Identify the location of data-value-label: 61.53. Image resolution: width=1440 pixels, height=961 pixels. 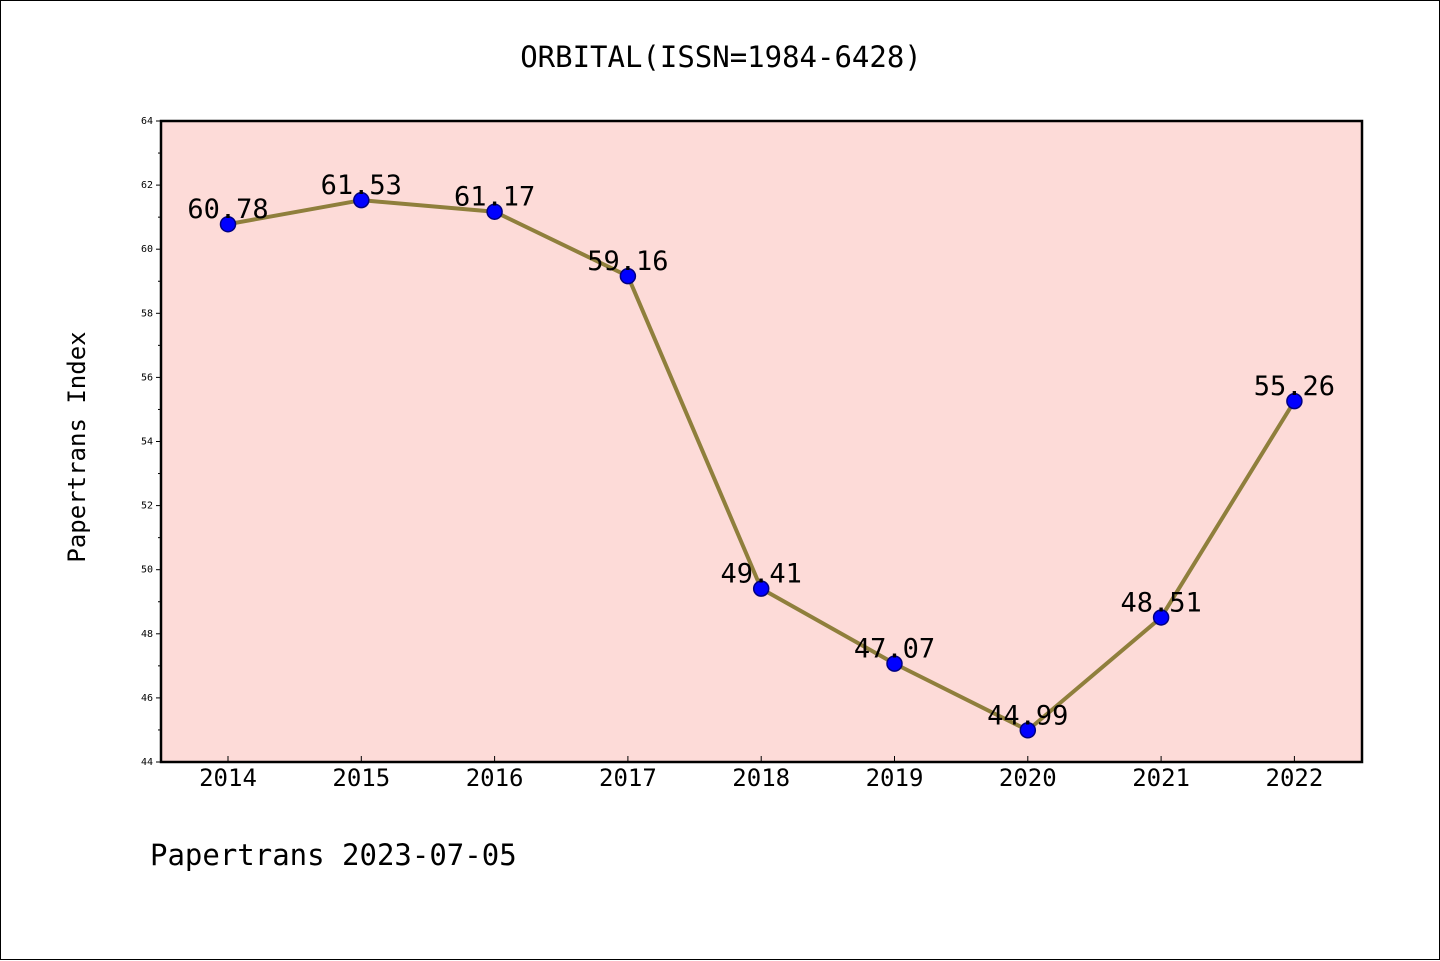
(361, 185).